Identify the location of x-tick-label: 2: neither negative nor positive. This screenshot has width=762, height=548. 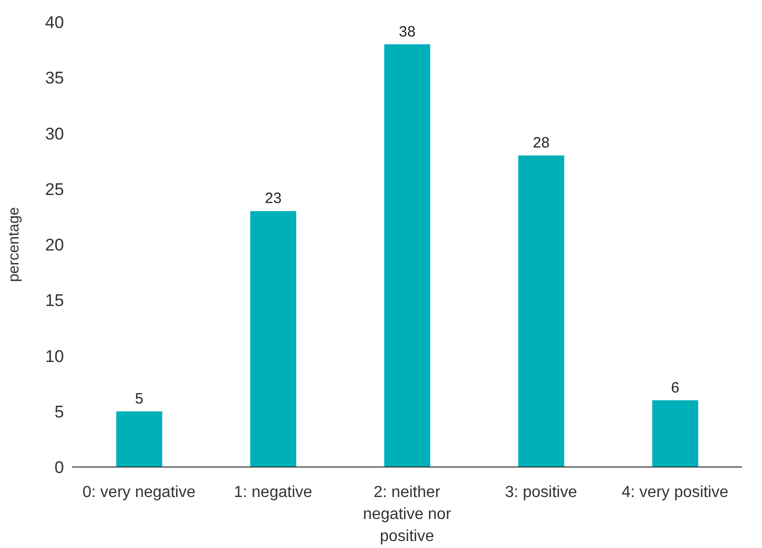
(407, 514).